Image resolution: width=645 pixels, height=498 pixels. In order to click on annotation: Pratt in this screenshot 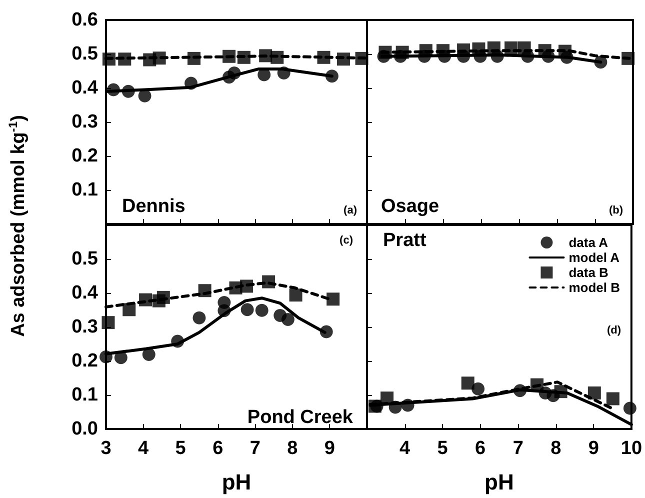, I will do `click(405, 240)`.